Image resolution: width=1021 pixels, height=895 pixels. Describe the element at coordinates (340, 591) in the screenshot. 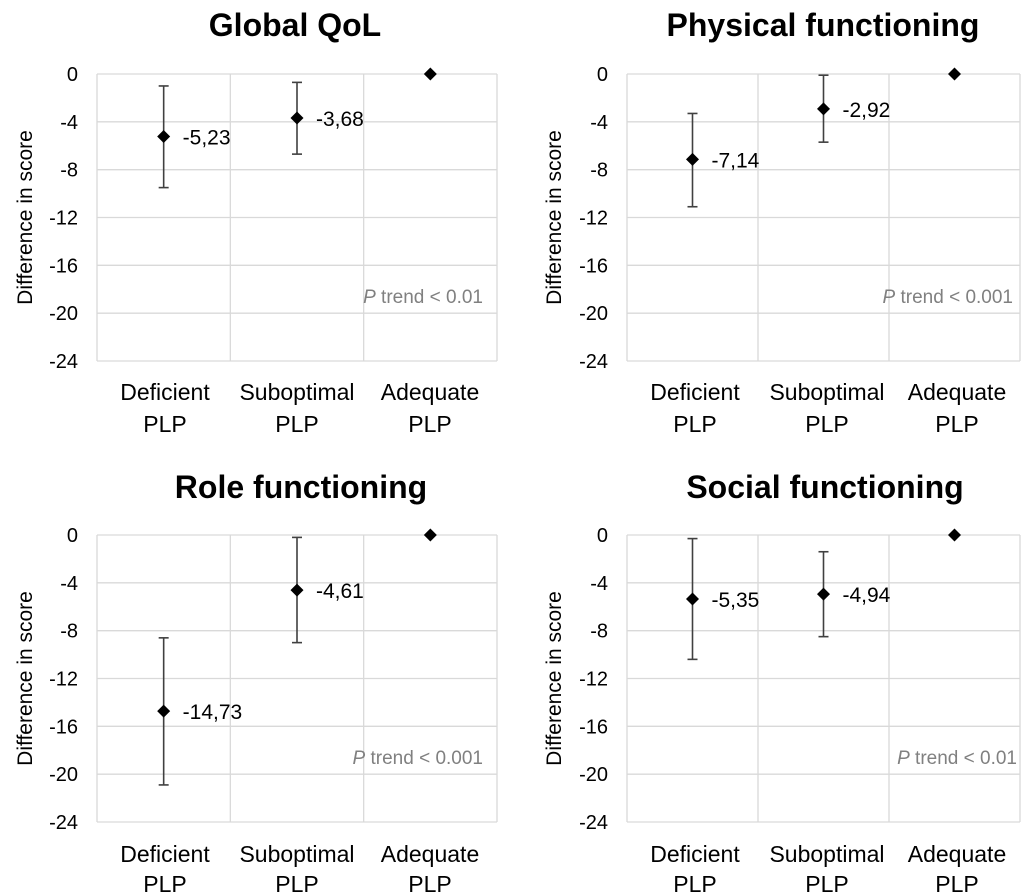

I see `data-label: -4,61` at that location.